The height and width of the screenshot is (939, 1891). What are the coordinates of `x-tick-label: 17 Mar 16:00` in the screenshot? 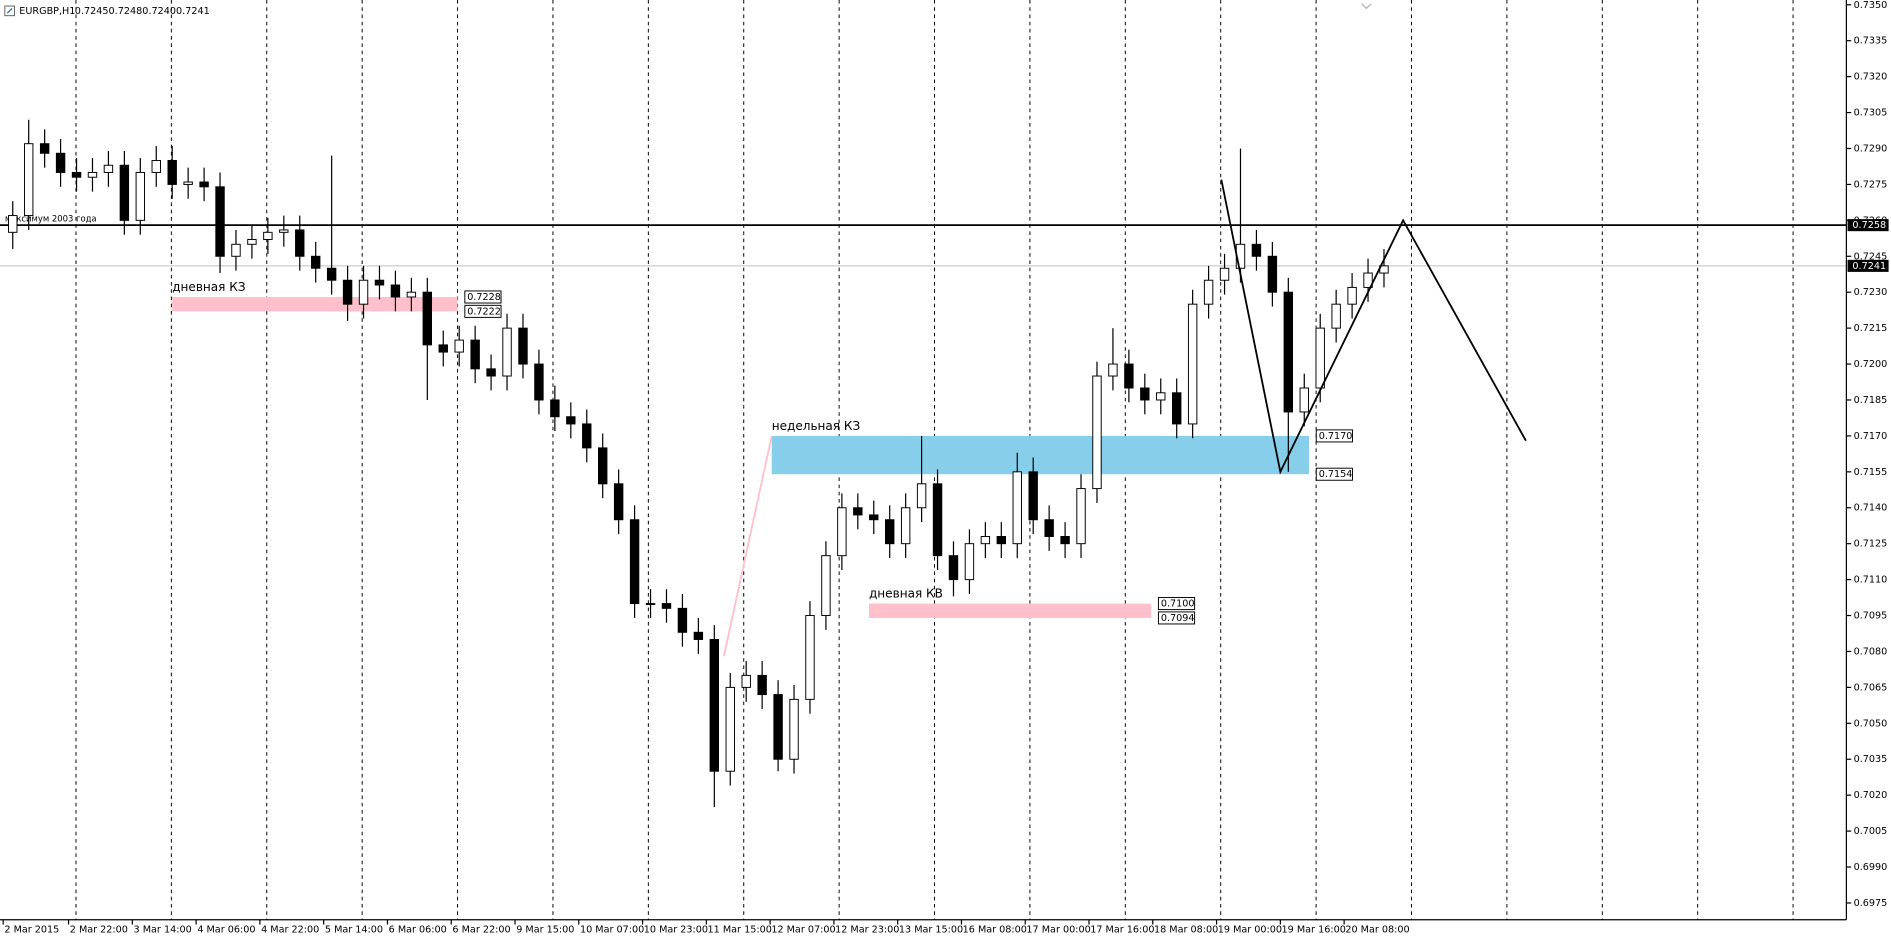 It's located at (1122, 929).